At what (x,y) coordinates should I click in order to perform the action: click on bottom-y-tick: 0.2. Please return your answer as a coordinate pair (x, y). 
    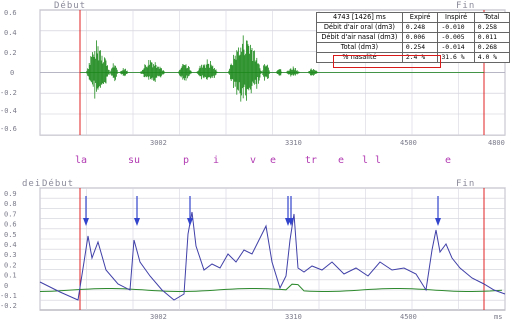
    Looking at the image, I should click on (10, 265).